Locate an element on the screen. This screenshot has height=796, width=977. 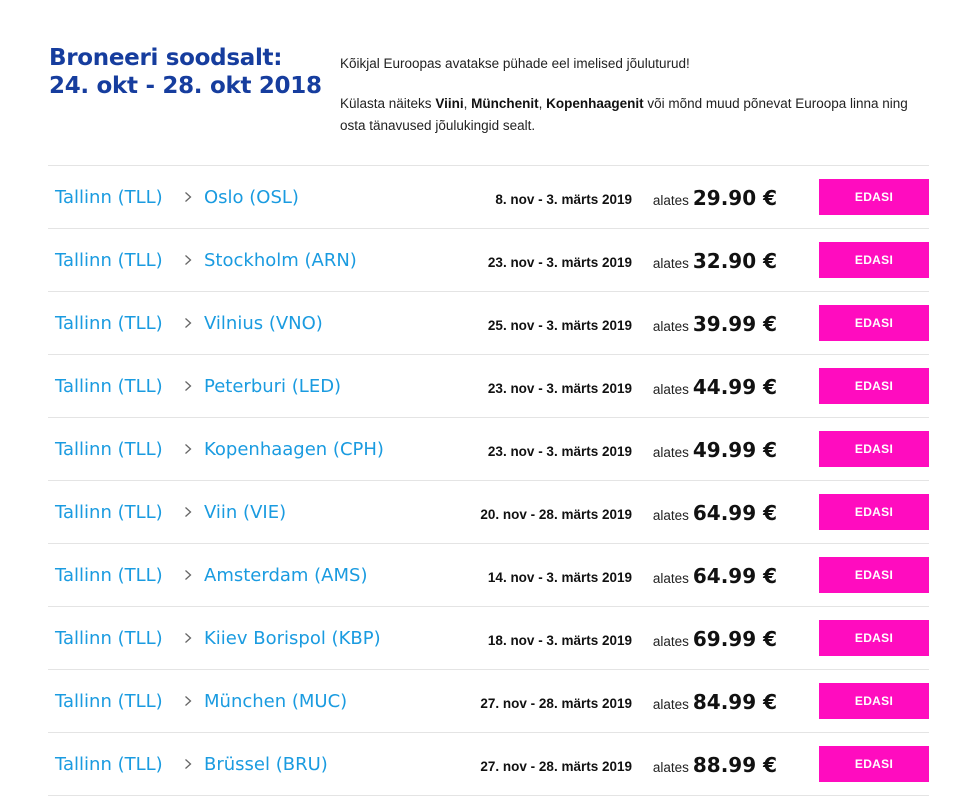
intro-city-munich: Münchenit is located at coordinates (505, 103).